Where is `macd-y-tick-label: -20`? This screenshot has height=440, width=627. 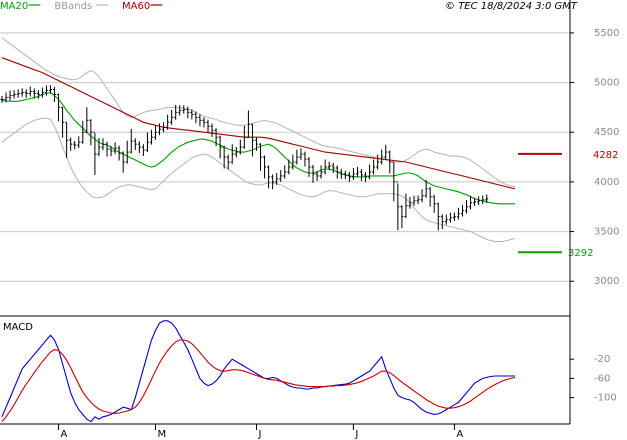 macd-y-tick-label: -20 is located at coordinates (602, 359).